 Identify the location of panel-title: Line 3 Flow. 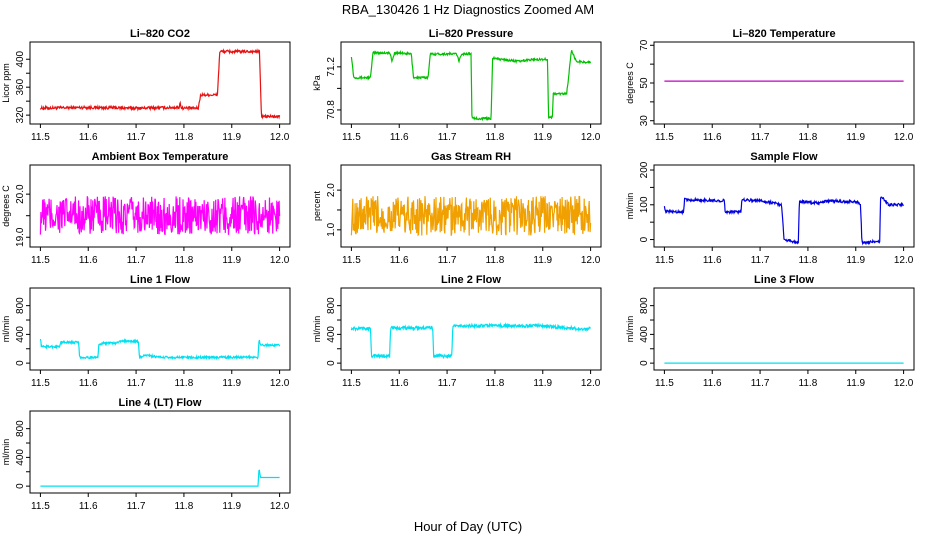
(784, 280).